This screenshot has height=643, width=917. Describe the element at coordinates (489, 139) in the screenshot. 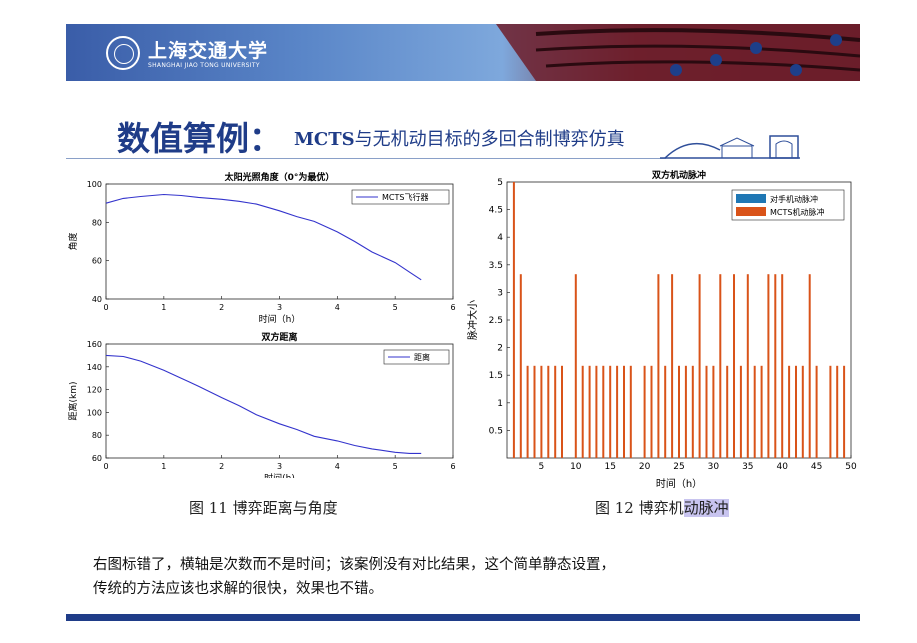

I see `subtitle-rest: 与无机动目标的多回合制博弈仿真` at that location.